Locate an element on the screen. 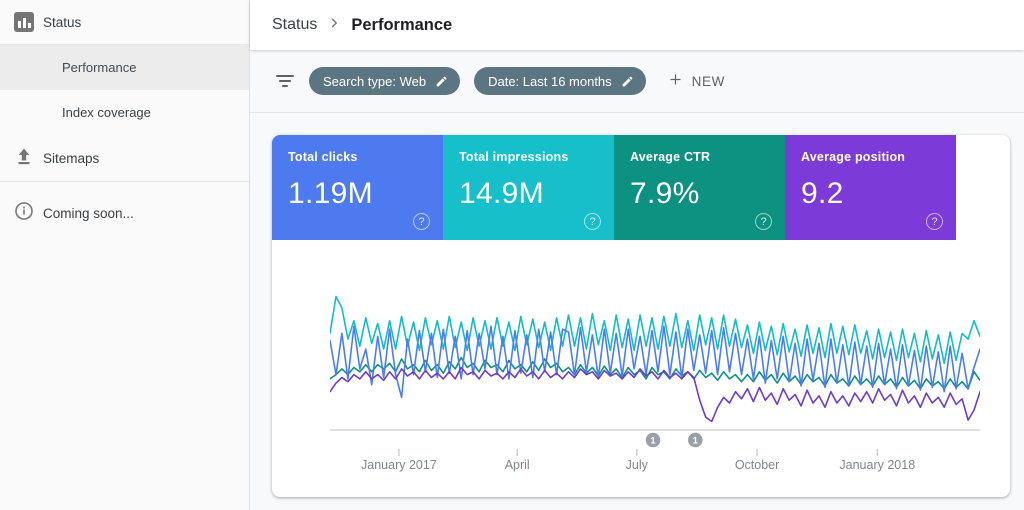 The width and height of the screenshot is (1024, 510). sidebar-item-label: Status is located at coordinates (62, 22).